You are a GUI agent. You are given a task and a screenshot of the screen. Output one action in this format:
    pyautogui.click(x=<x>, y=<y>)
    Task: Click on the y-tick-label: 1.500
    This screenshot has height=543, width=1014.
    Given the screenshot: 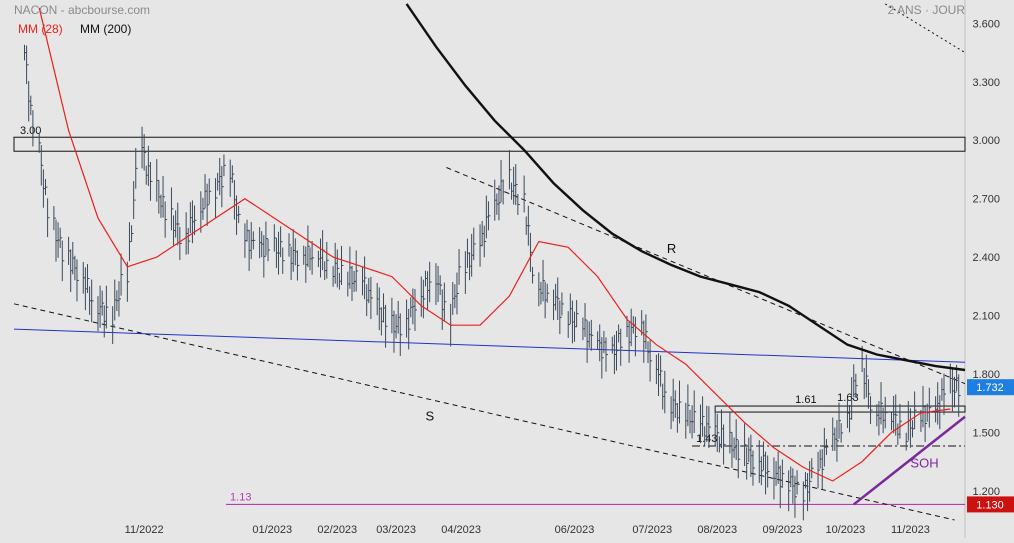 What is the action you would take?
    pyautogui.click(x=986, y=433)
    